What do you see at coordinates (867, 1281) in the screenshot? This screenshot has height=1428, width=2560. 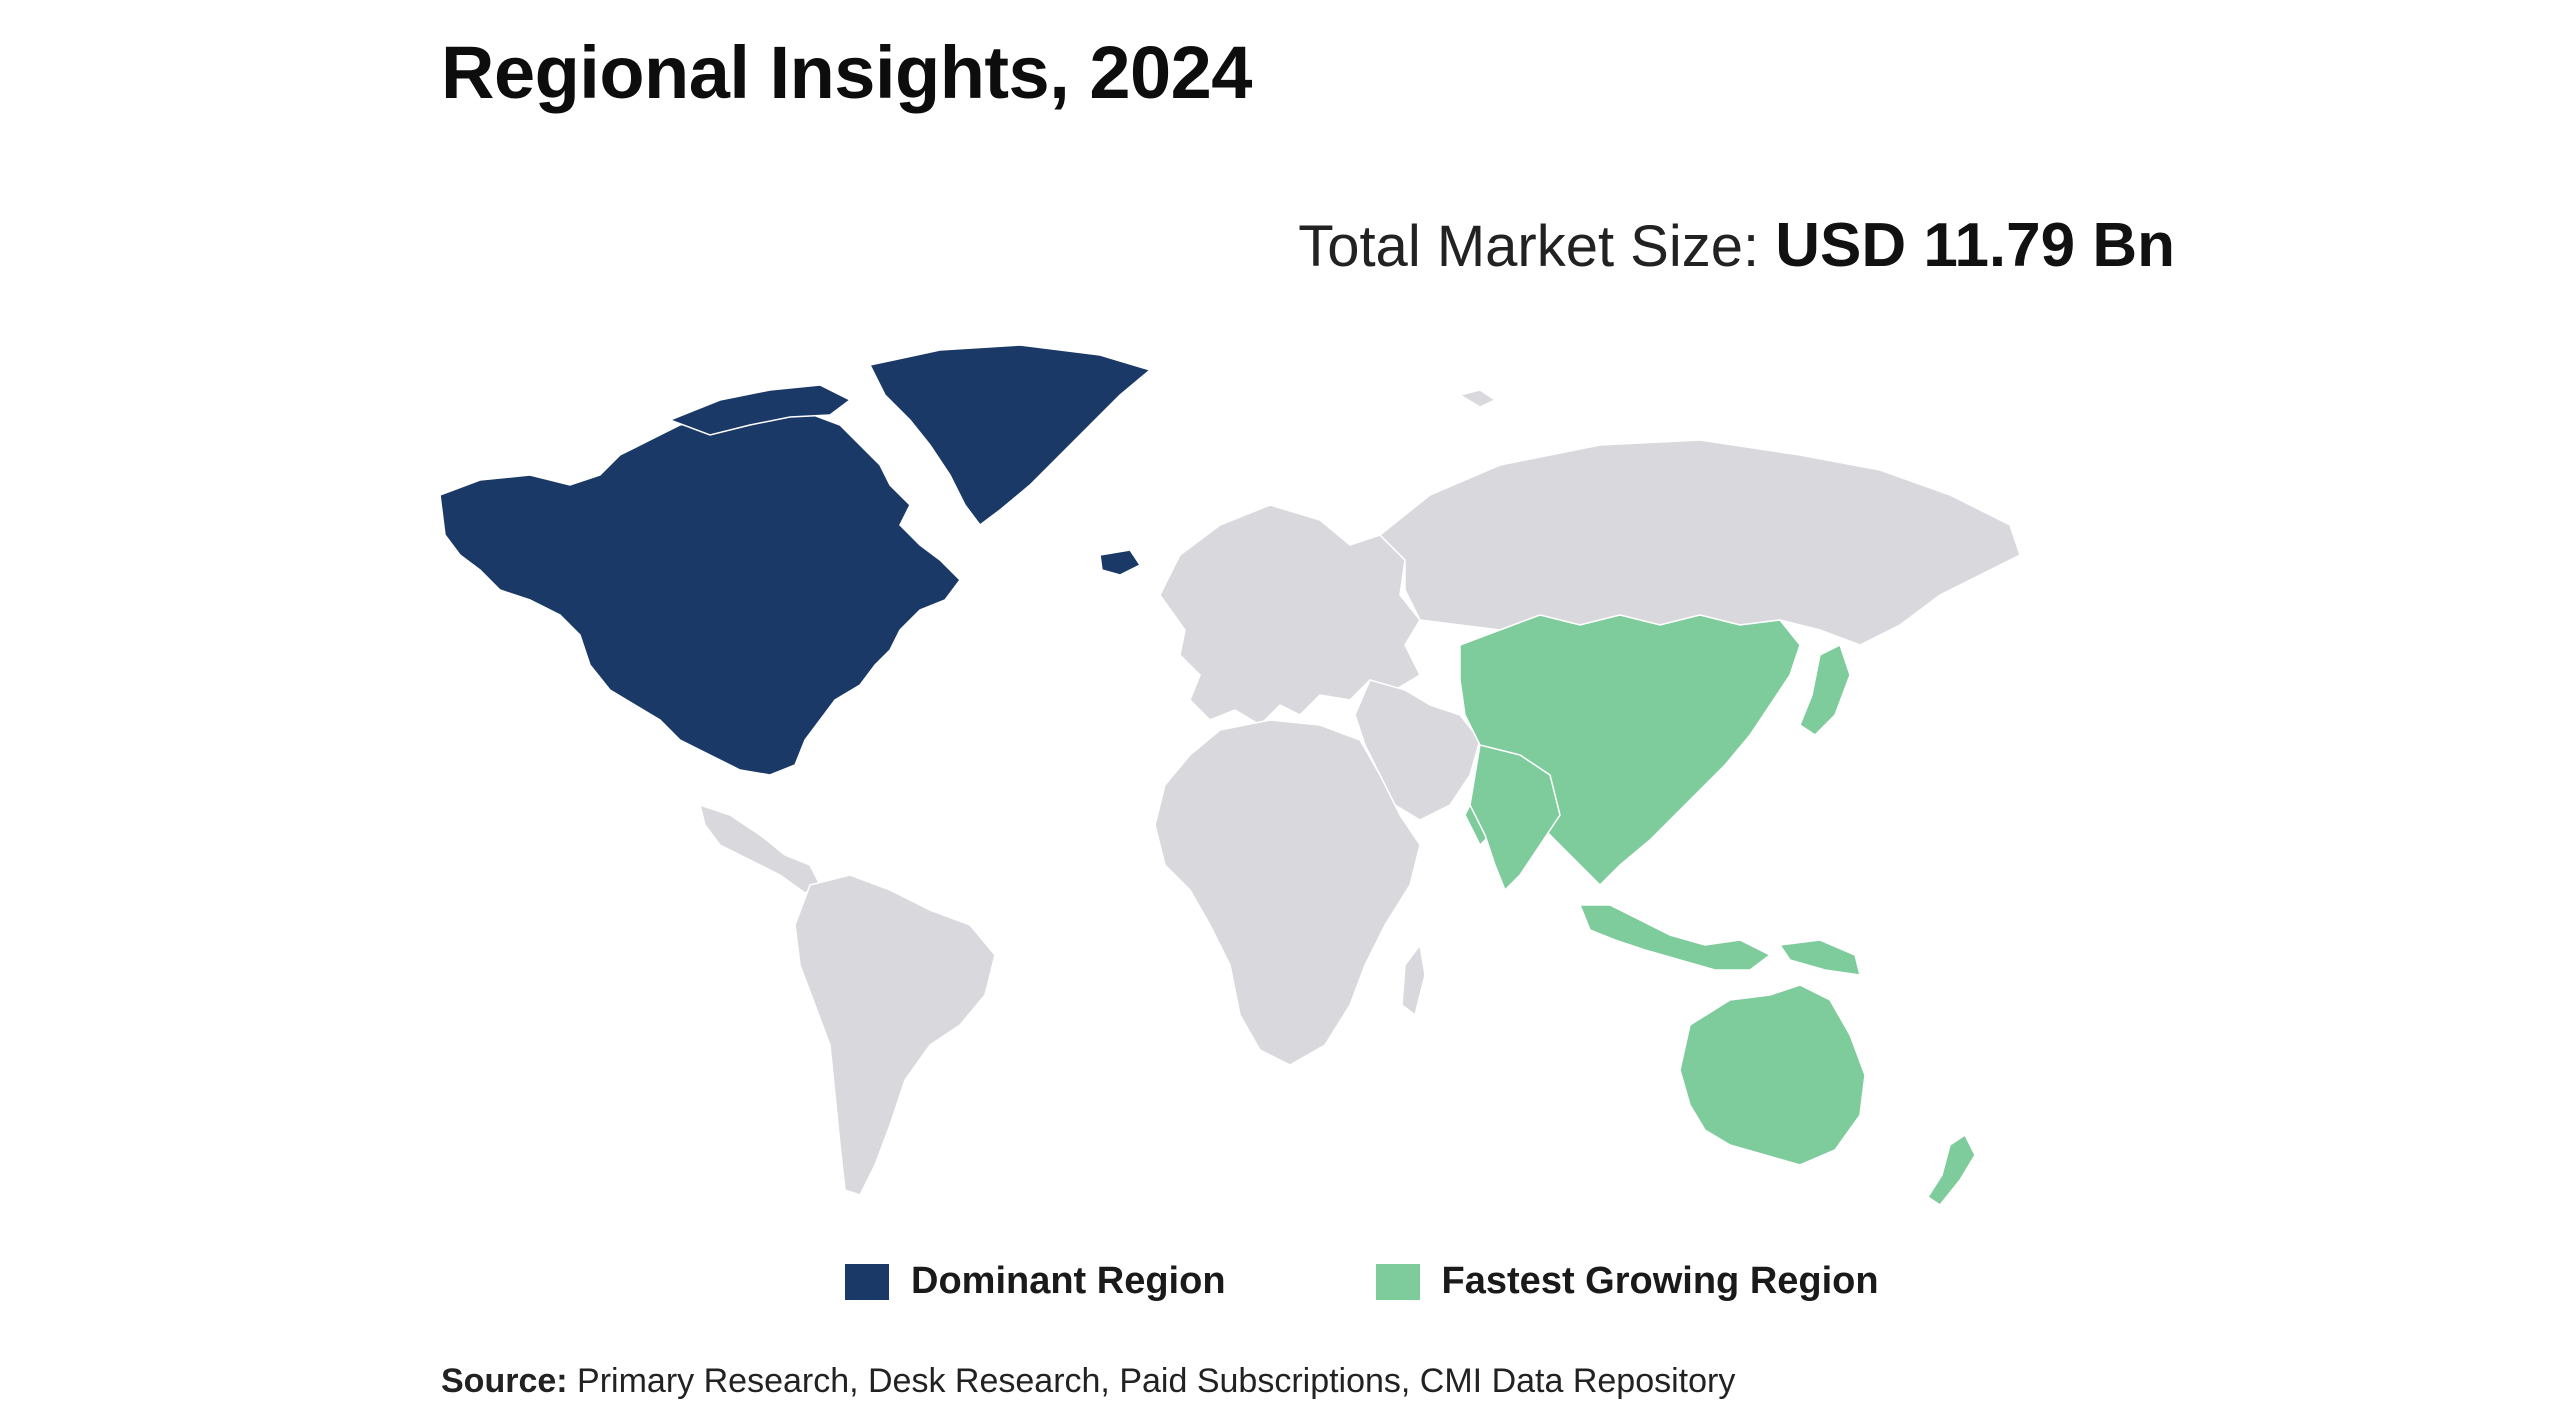 I see `legend-swatch-dominant` at bounding box center [867, 1281].